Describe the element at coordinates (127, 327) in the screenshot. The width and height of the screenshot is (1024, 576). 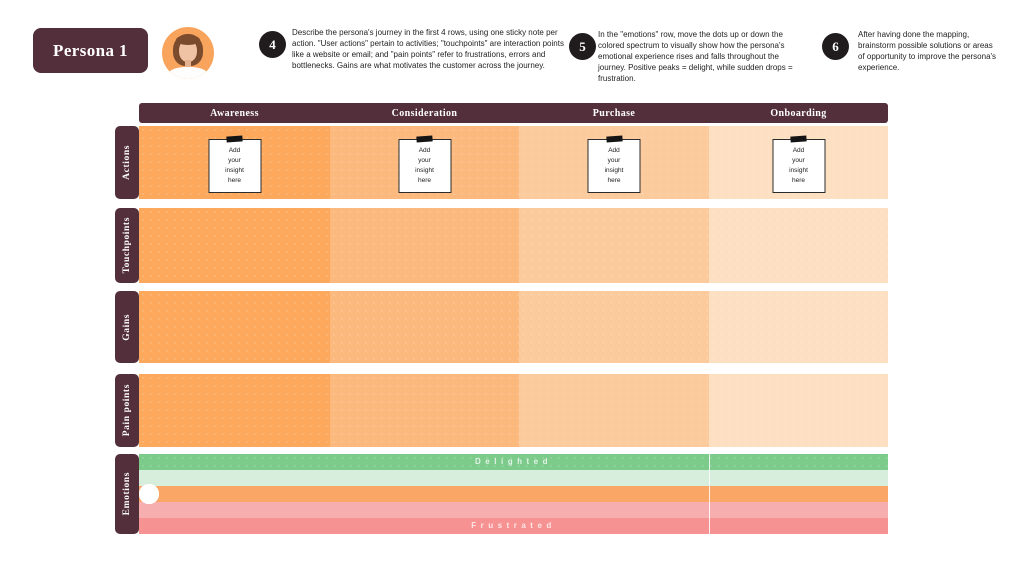
I see `row-label-gains: Gains` at that location.